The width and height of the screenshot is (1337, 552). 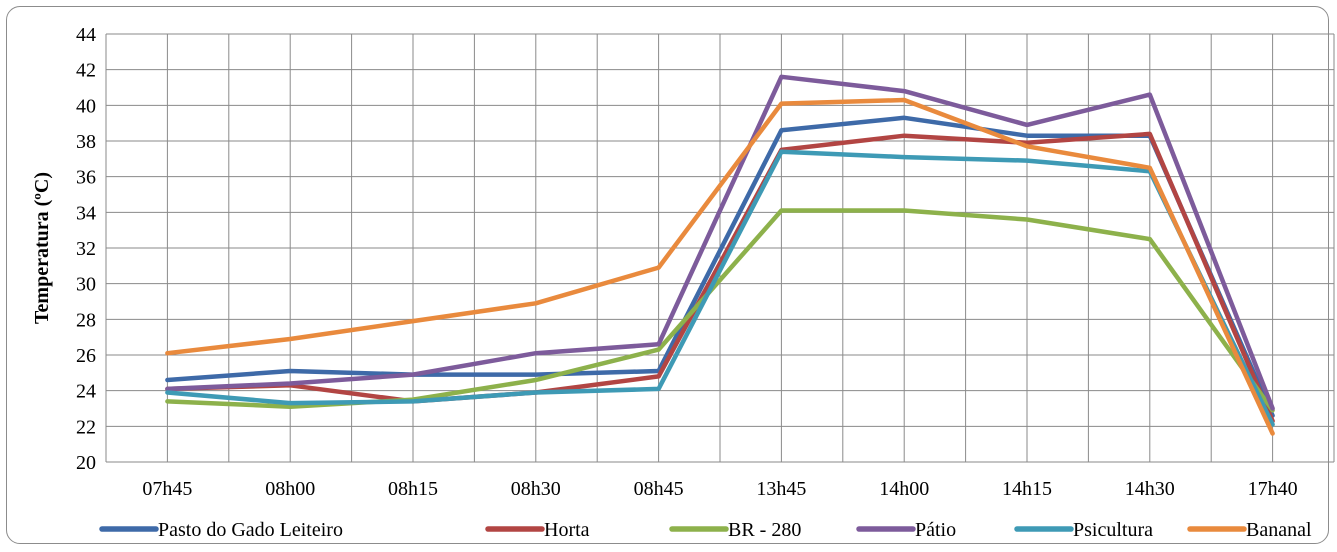 I want to click on legend-label-4: Psicultura, so click(x=1113, y=530).